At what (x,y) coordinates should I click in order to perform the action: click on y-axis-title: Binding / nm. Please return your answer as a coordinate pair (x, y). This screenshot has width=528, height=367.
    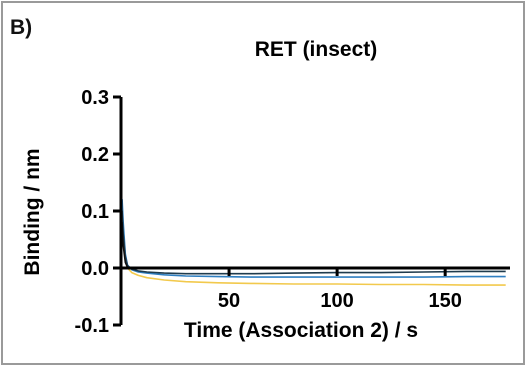
    Looking at the image, I should click on (32, 211).